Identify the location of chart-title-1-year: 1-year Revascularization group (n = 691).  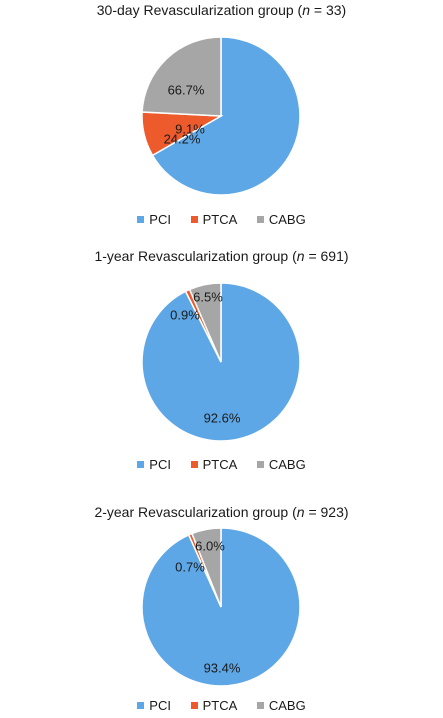
(221, 256).